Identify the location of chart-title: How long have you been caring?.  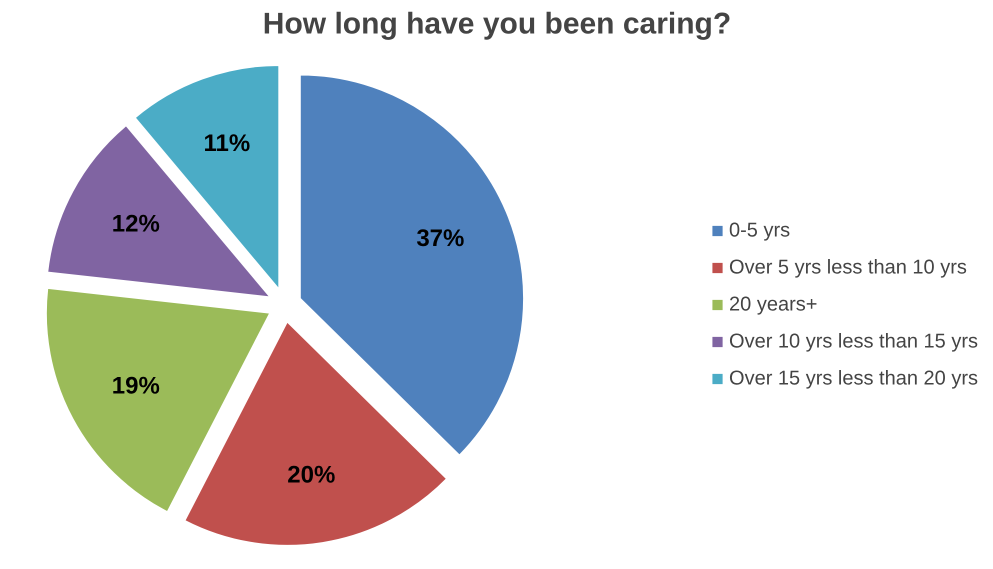
(497, 24).